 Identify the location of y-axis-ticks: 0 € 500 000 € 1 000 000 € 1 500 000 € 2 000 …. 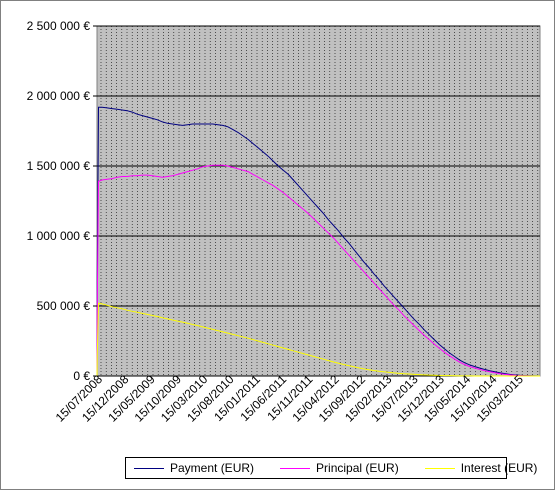
(62, 201).